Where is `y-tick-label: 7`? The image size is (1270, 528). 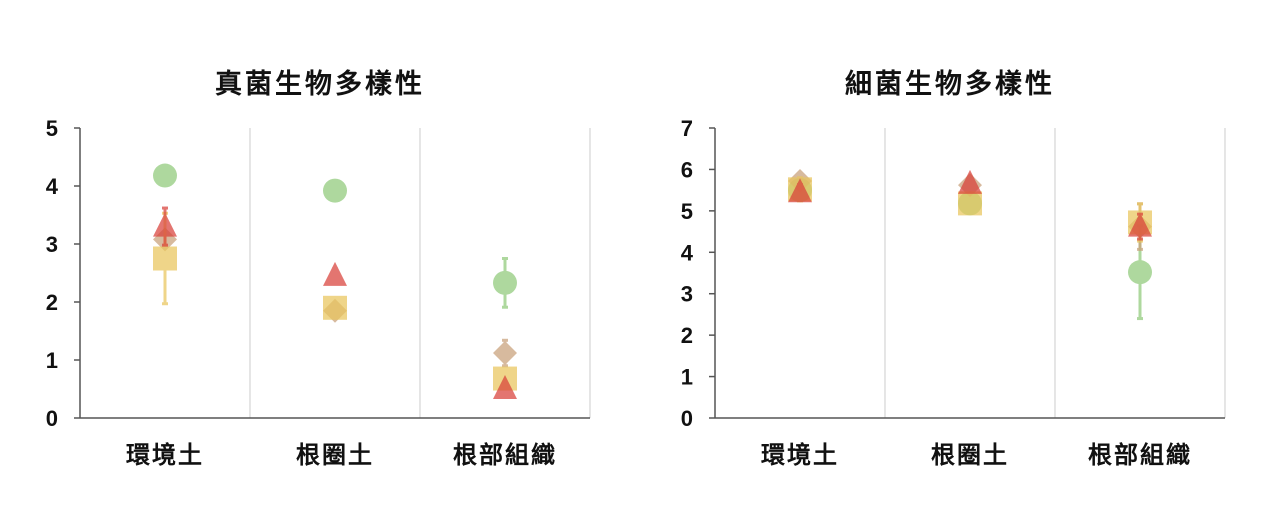 y-tick-label: 7 is located at coordinates (687, 128).